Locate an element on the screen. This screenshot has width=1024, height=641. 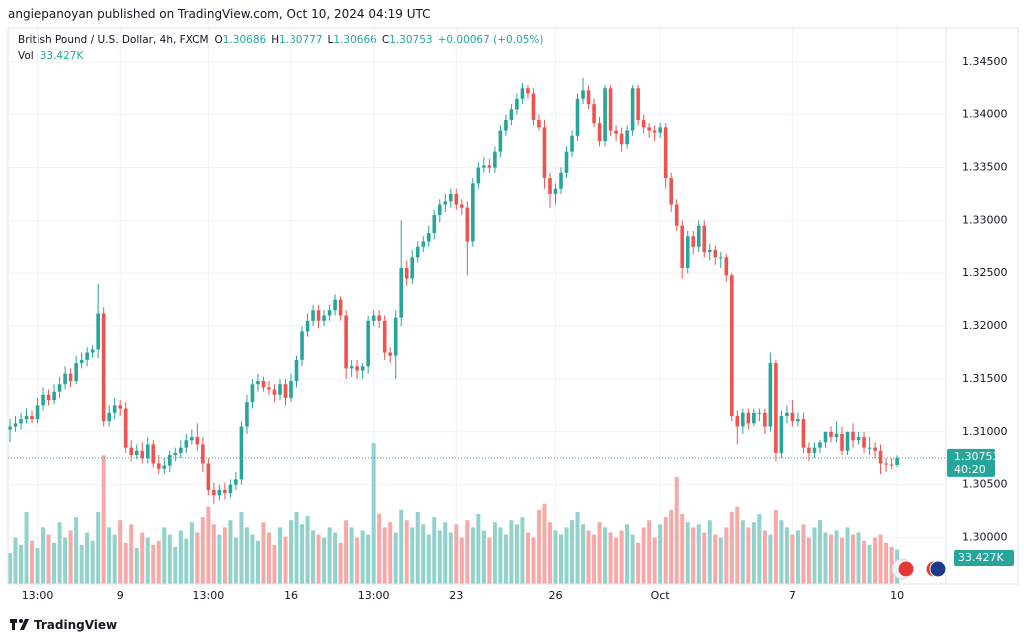
price-tag-value: 1.30753 is located at coordinates (977, 456).